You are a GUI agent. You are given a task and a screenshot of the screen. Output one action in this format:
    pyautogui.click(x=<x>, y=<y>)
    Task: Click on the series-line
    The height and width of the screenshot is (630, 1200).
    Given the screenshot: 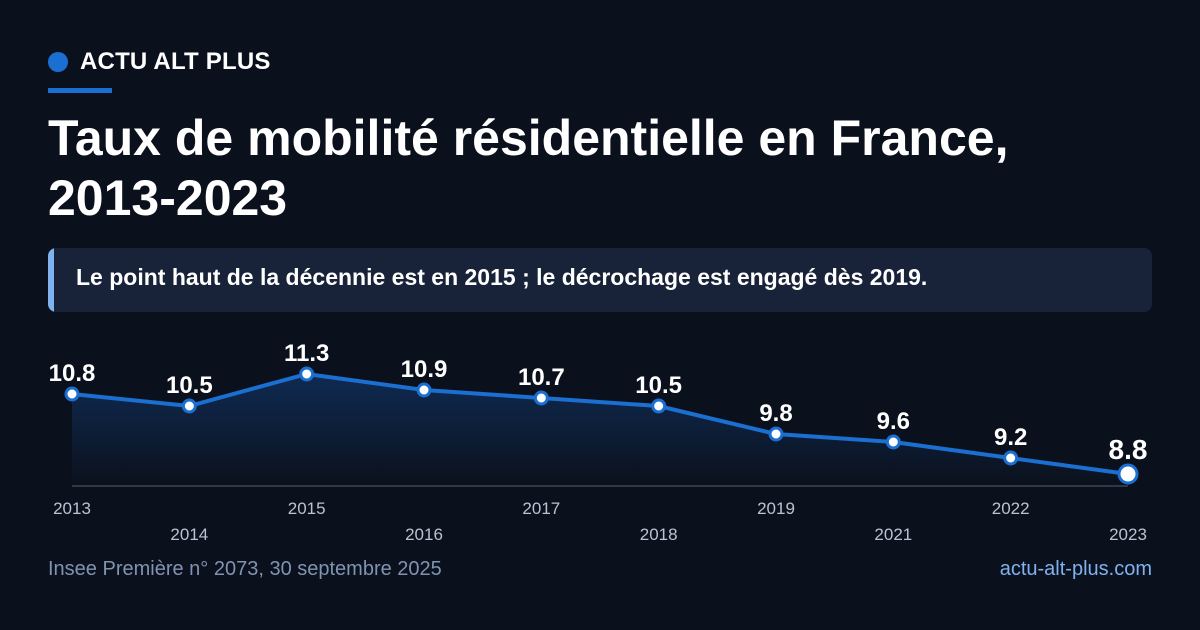 What is the action you would take?
    pyautogui.click(x=600, y=424)
    